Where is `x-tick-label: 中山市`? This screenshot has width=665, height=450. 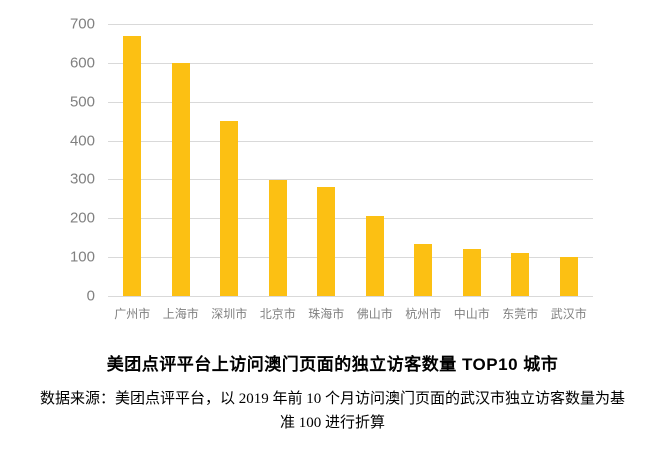 x-tick-label: 中山市 is located at coordinates (471, 314).